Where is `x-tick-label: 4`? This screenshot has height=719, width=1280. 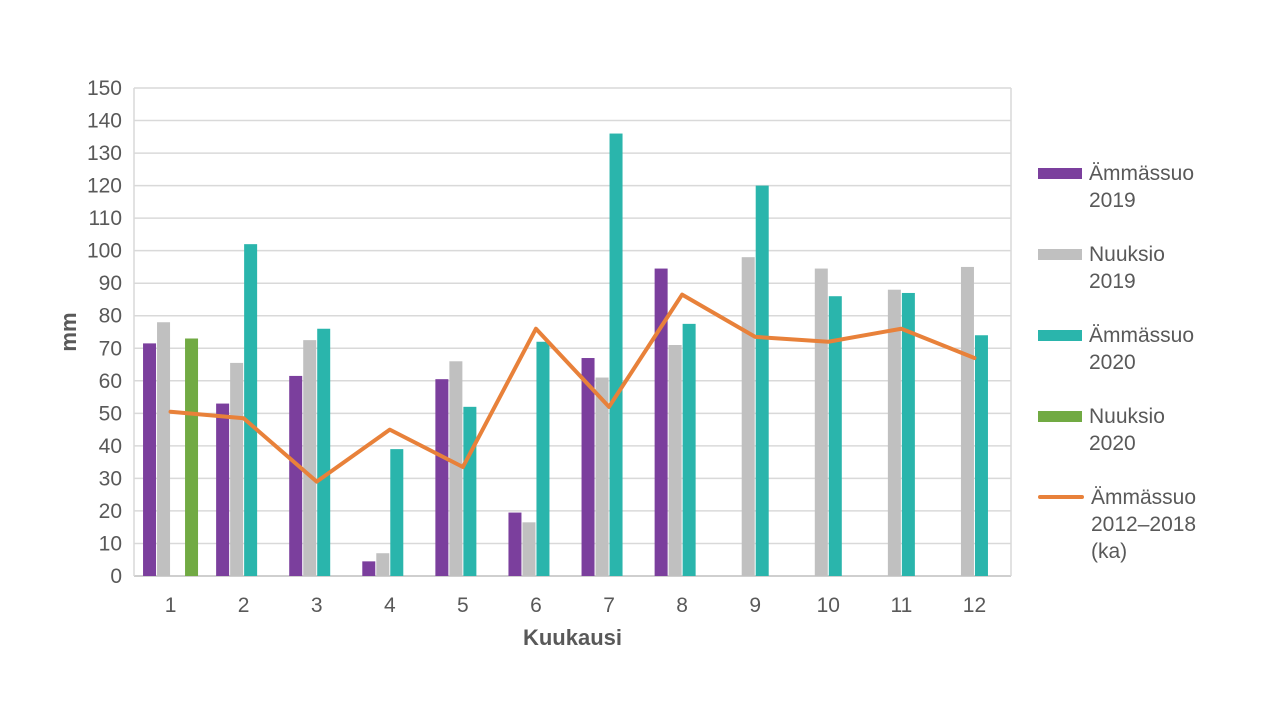
x-tick-label: 4 is located at coordinates (390, 605).